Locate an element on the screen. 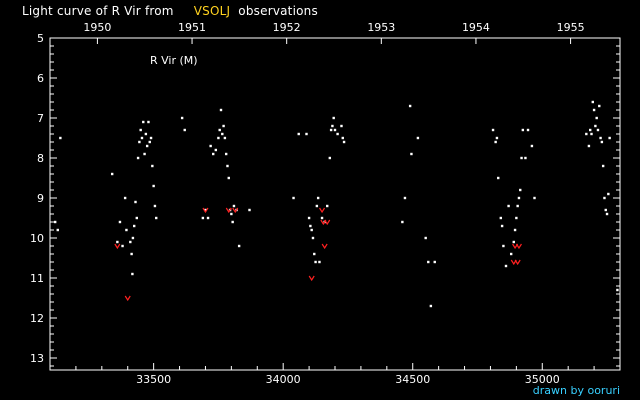 This screenshot has height=400, width=640. x-tick-label: 35000 is located at coordinates (542, 379).